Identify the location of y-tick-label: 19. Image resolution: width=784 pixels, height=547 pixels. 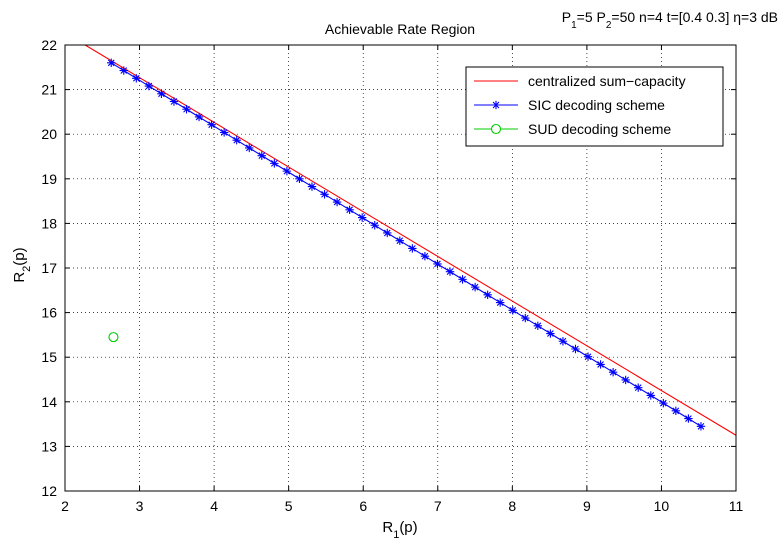
(49, 179).